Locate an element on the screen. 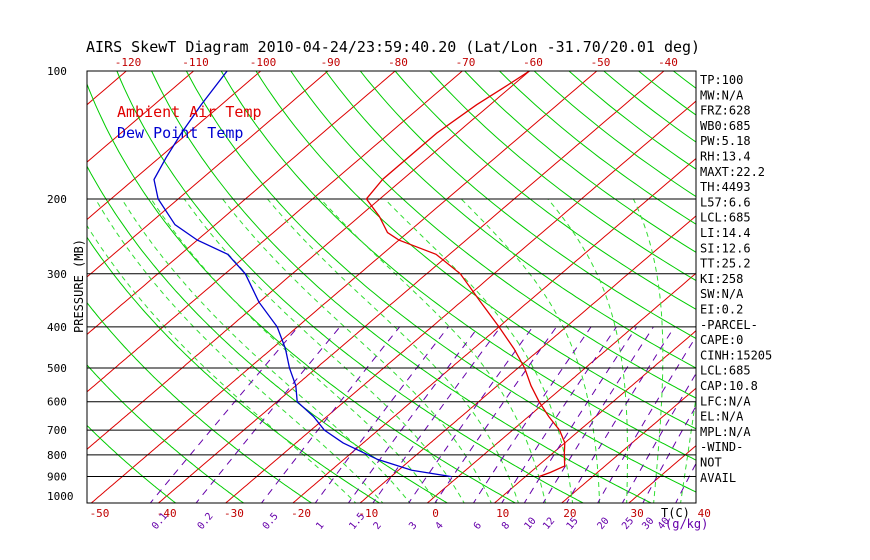 This screenshot has height=560, width=870. y-axis-label: PRESSURE (MB) is located at coordinates (79, 286).